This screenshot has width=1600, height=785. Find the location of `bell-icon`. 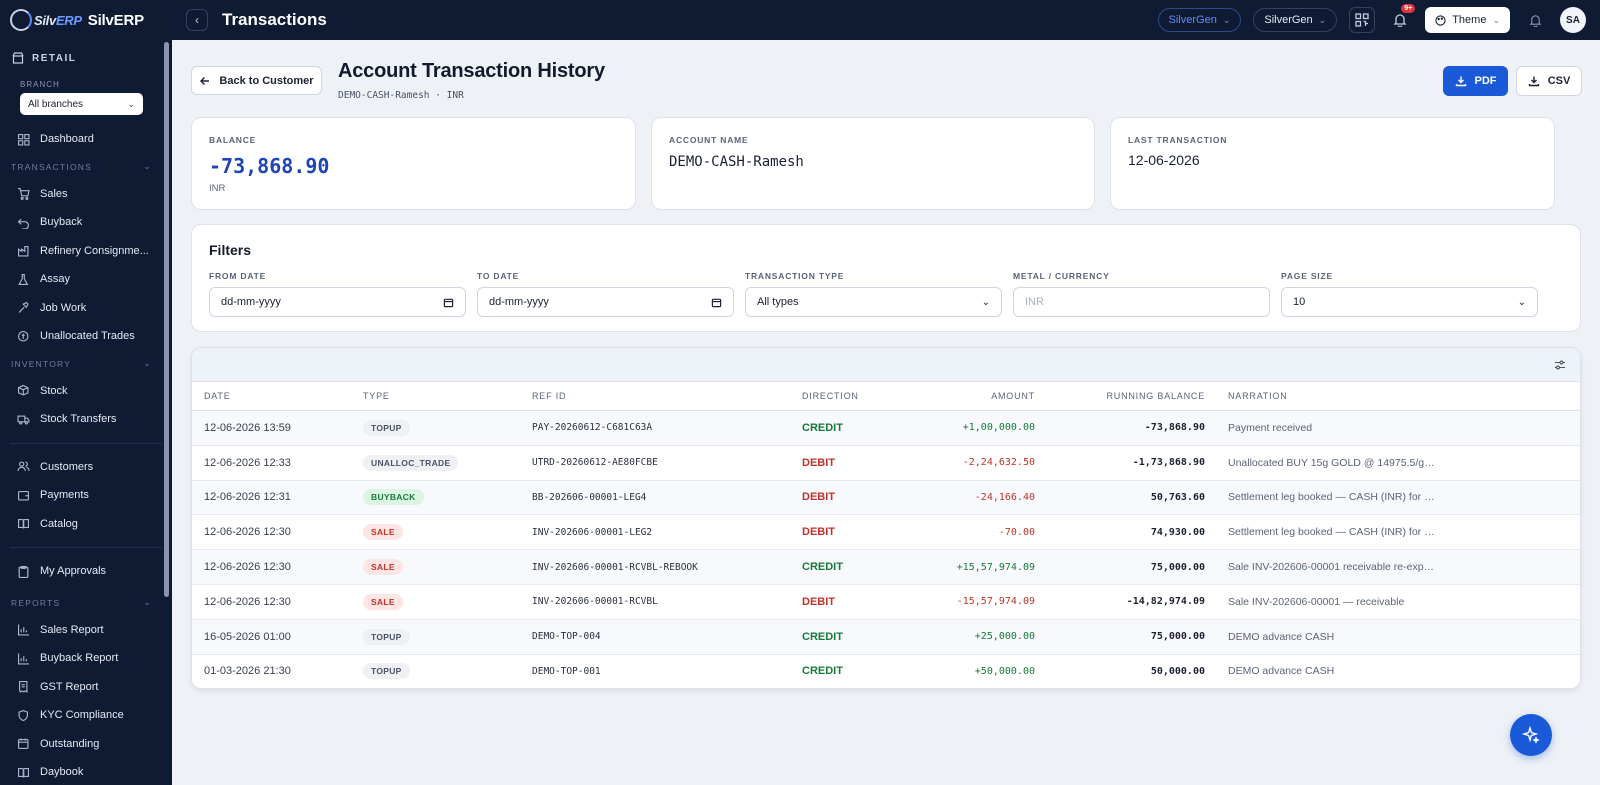

bell-icon is located at coordinates (1400, 20).